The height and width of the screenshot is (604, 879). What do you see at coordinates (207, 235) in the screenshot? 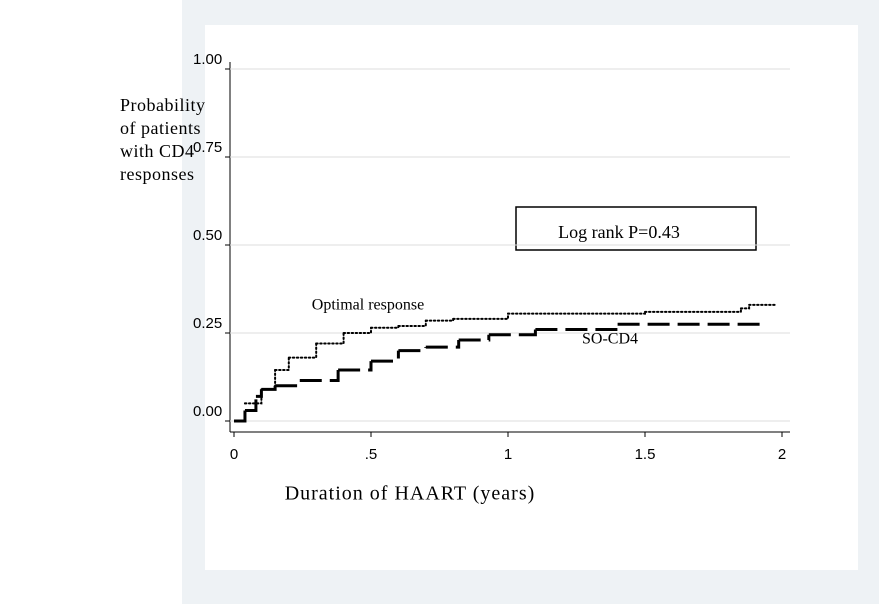
I see `y-tick-label: 0.50` at bounding box center [207, 235].